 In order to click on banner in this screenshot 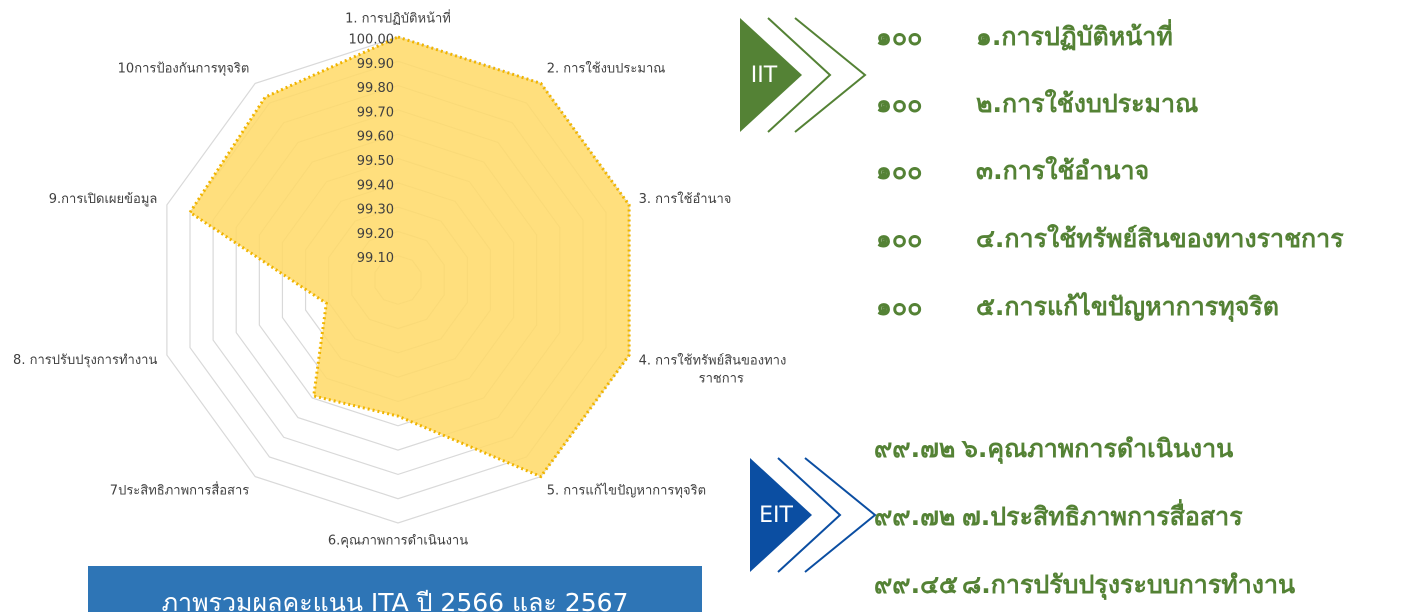, I will do `click(395, 589)`.